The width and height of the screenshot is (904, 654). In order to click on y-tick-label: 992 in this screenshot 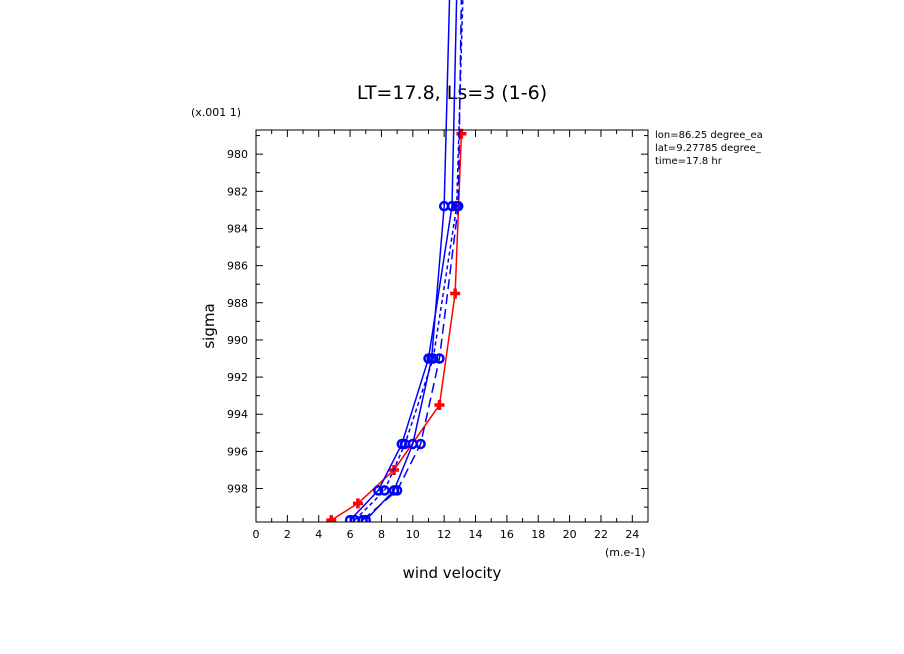, I will do `click(237, 377)`.